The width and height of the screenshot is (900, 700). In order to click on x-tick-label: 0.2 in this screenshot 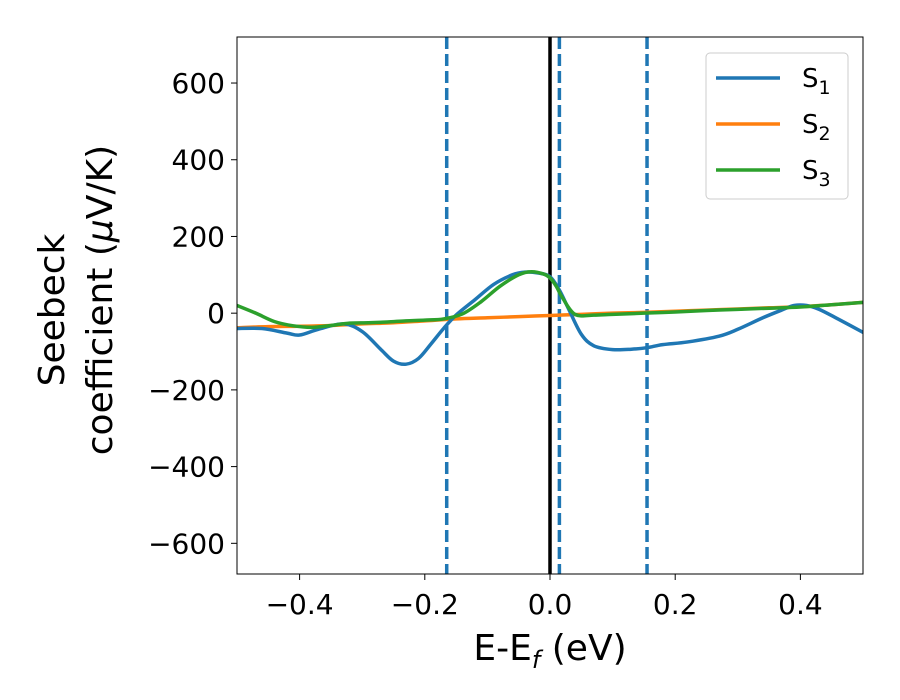, I will do `click(675, 604)`.